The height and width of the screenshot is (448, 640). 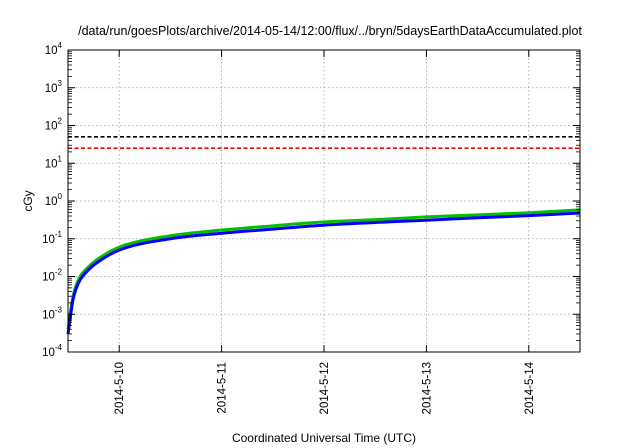 I want to click on x-tick-label: 2014-5-13, so click(x=427, y=388).